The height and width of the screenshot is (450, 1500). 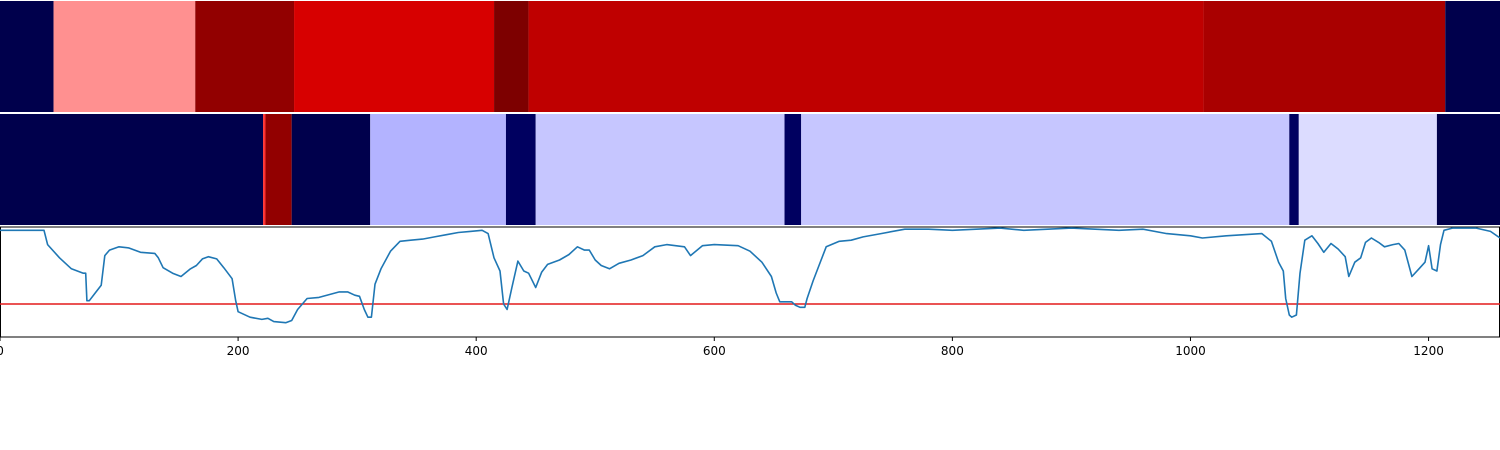 I want to click on x-axis: 0 200 400 600 800 1000 1200, so click(x=722, y=347).